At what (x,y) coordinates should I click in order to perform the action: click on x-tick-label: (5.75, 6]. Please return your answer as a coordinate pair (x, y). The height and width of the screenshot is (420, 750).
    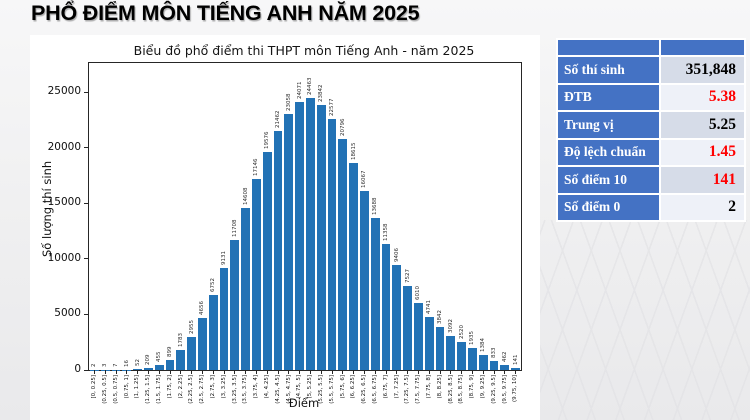
    Looking at the image, I should click on (342, 387).